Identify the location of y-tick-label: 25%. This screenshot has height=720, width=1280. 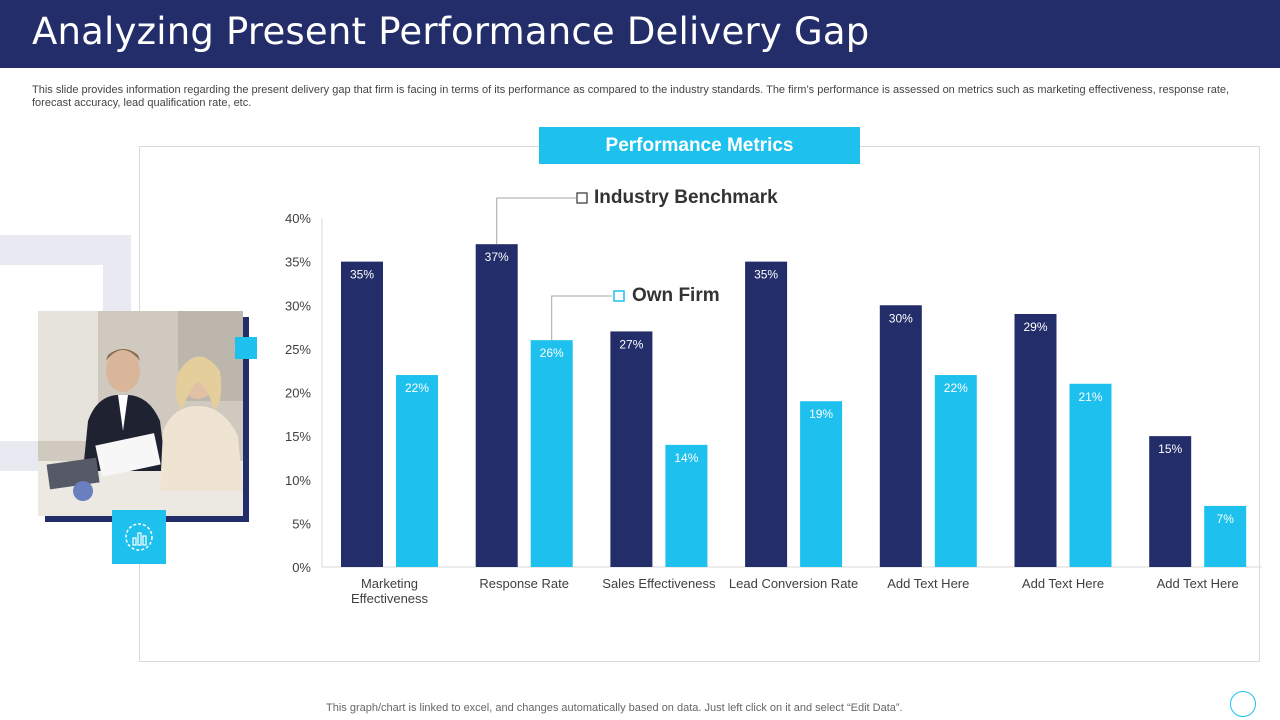
(298, 349).